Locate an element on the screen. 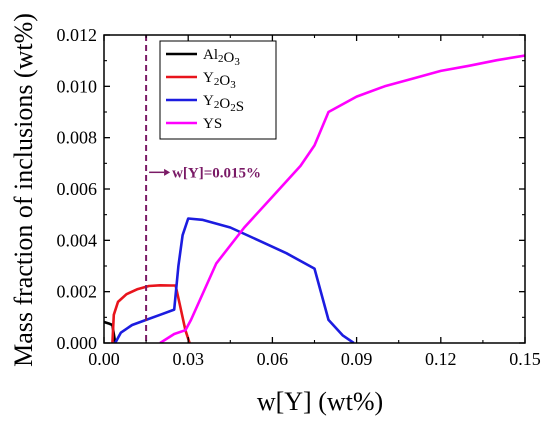  y-tick-label: 0.004 is located at coordinates (77, 240).